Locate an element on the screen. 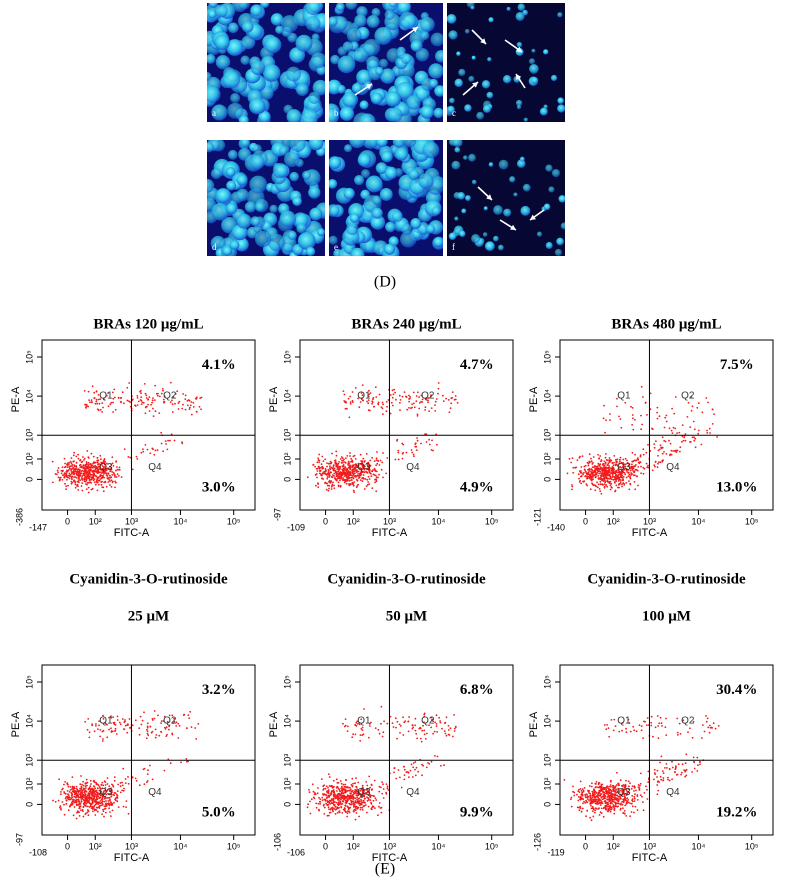 The width and height of the screenshot is (793, 887). percent-label: 9.9% is located at coordinates (477, 812).